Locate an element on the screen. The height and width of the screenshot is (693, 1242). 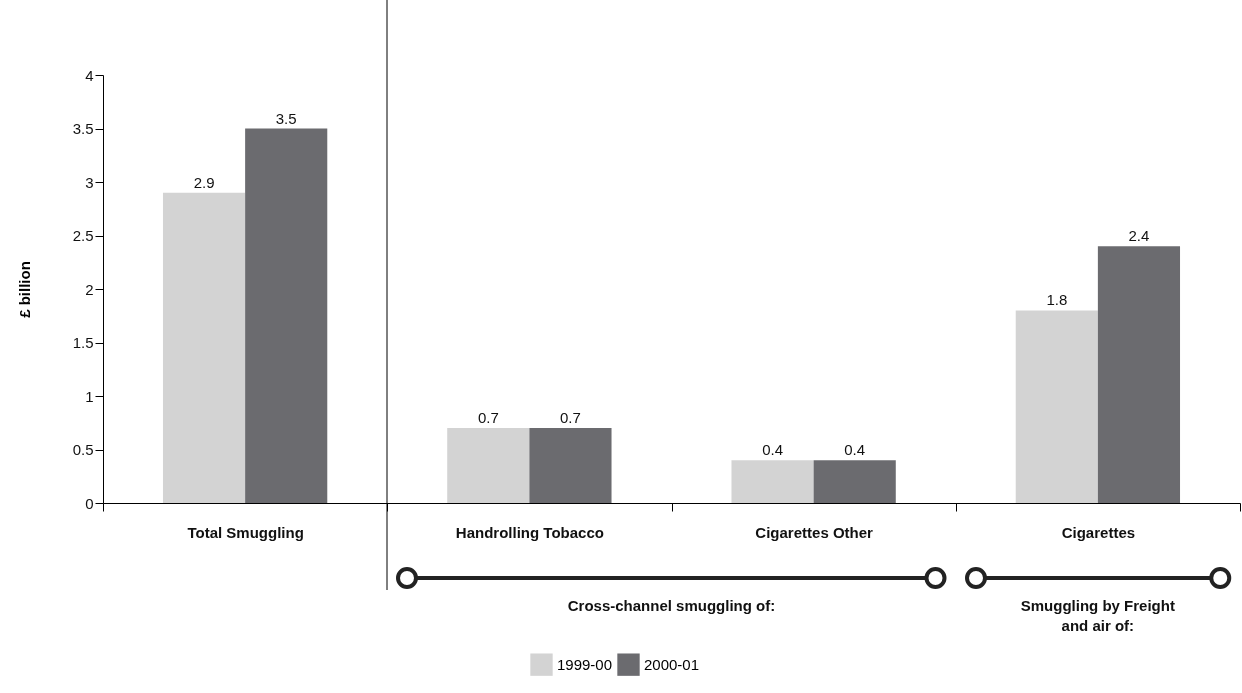
y-tick-label: 0 is located at coordinates (89, 503).